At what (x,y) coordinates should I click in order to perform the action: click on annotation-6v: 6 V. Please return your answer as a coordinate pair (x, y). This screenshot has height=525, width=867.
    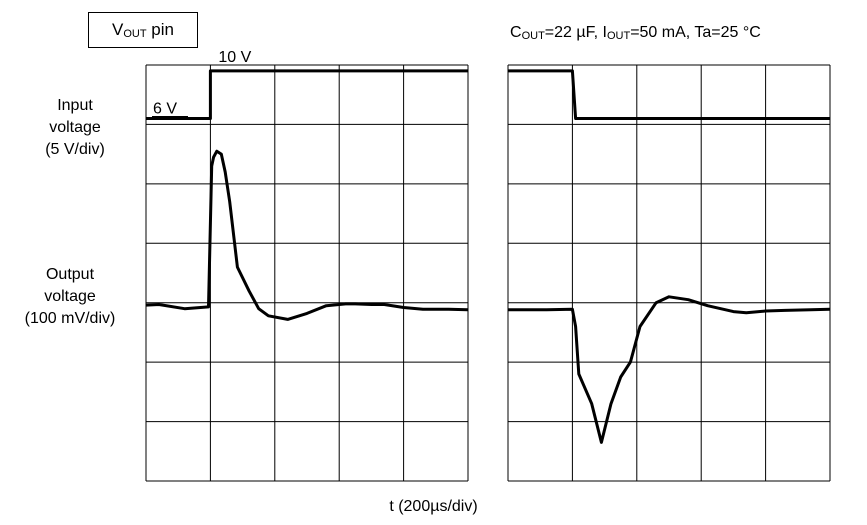
    Looking at the image, I should click on (165, 108).